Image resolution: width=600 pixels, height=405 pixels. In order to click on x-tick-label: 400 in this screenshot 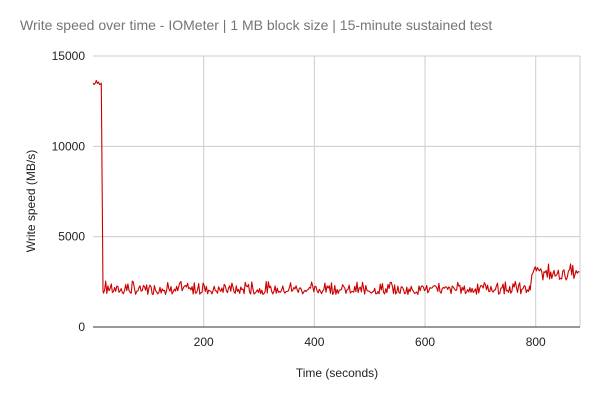, I will do `click(314, 342)`.